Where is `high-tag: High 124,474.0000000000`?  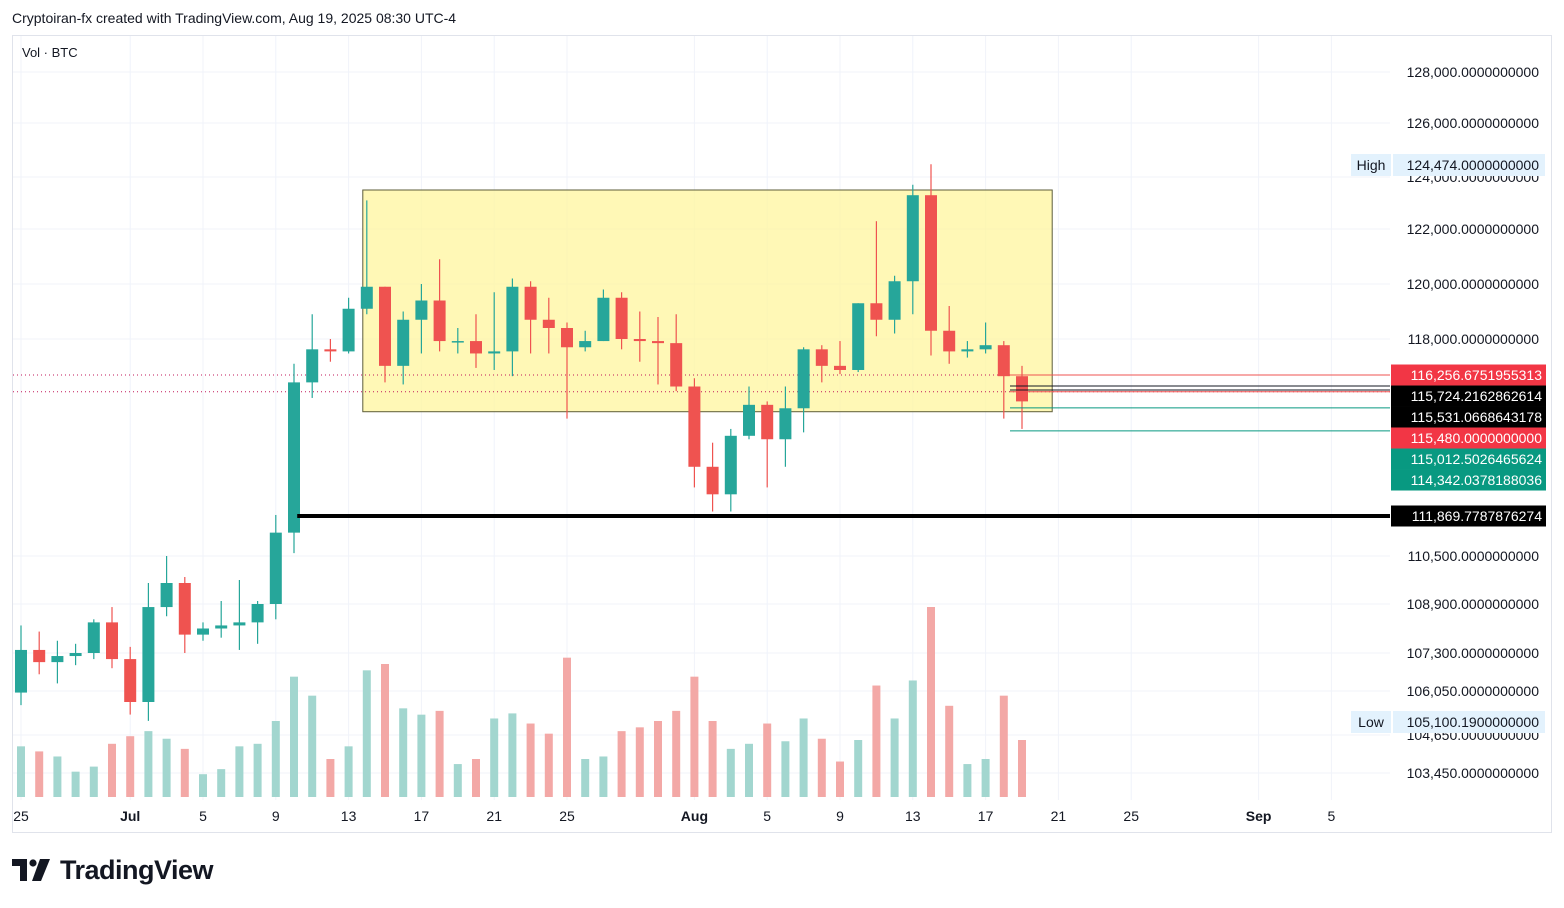
high-tag: High 124,474.0000000000 is located at coordinates (1448, 165).